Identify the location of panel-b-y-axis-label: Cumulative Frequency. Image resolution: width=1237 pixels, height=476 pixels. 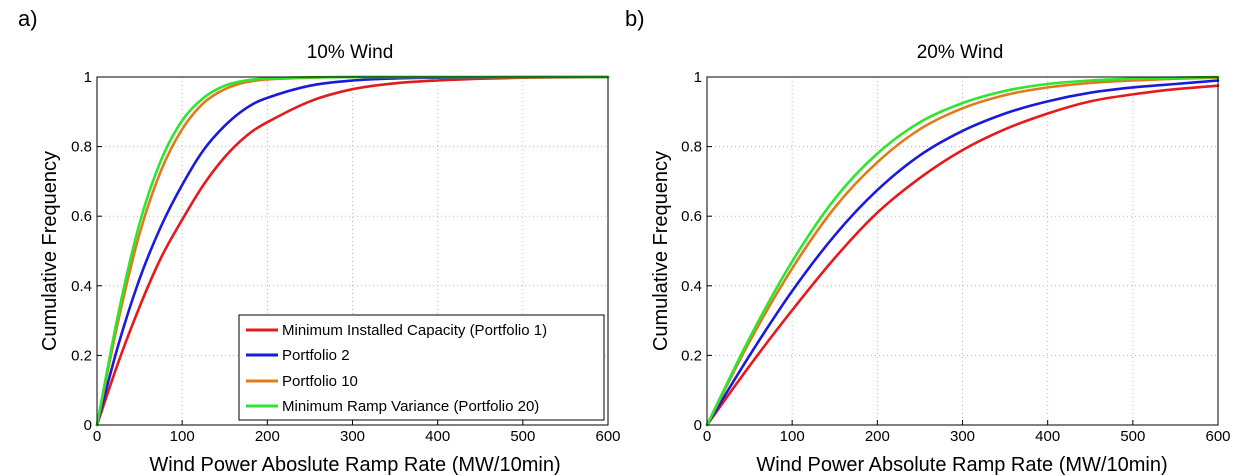
(661, 251).